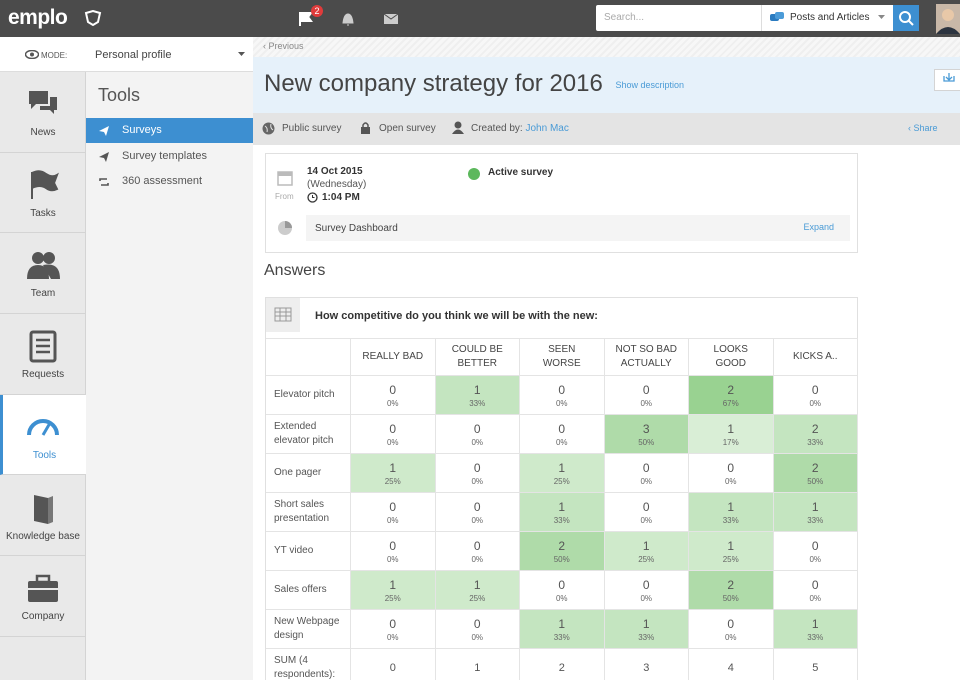 The width and height of the screenshot is (960, 680). I want to click on answer-cell: 1 17%, so click(731, 434).